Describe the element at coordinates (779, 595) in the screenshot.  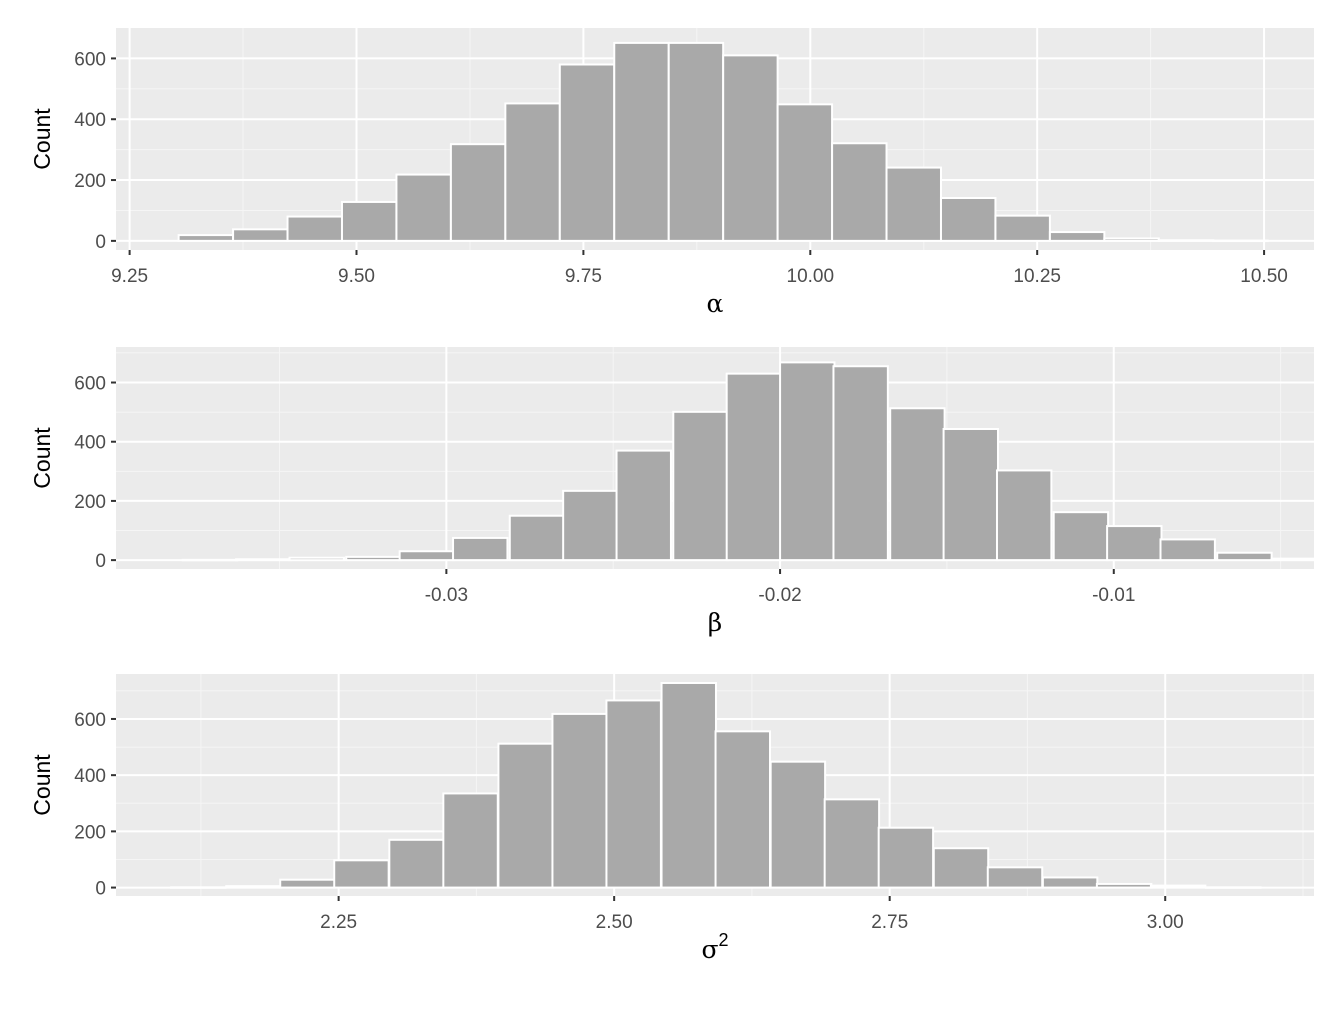
I see `x-tick-label: -0.02` at that location.